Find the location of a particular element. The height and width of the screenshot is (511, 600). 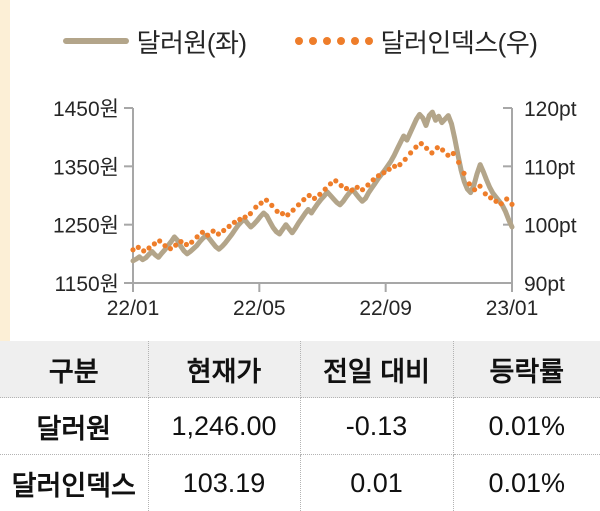

header-current-price: 현재가 is located at coordinates (224, 369).